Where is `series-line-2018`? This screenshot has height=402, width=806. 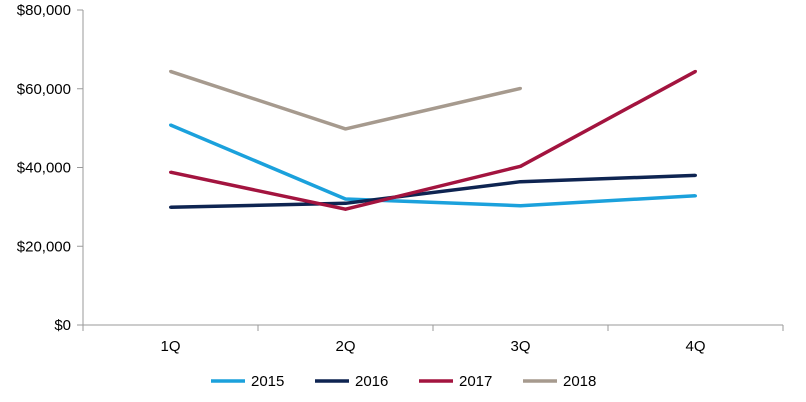
series-line-2018 is located at coordinates (345, 100).